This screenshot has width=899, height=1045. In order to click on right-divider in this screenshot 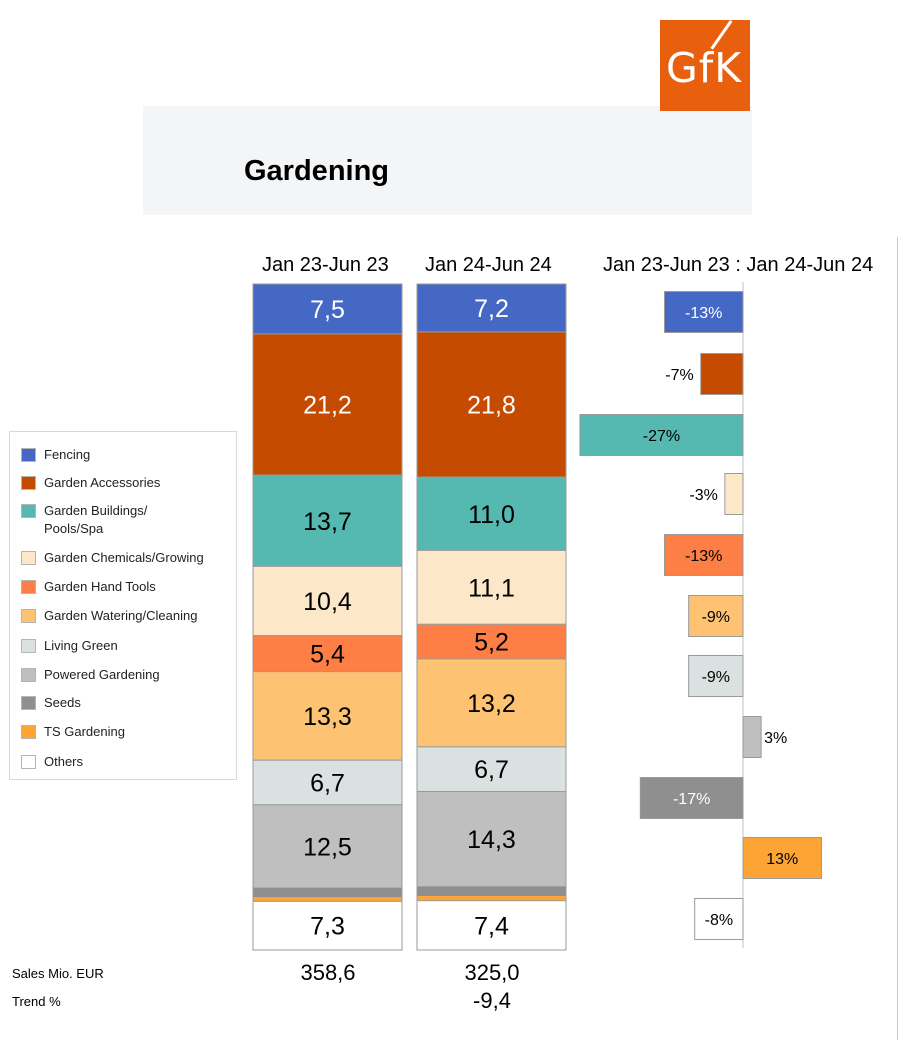, I will do `click(897, 638)`.